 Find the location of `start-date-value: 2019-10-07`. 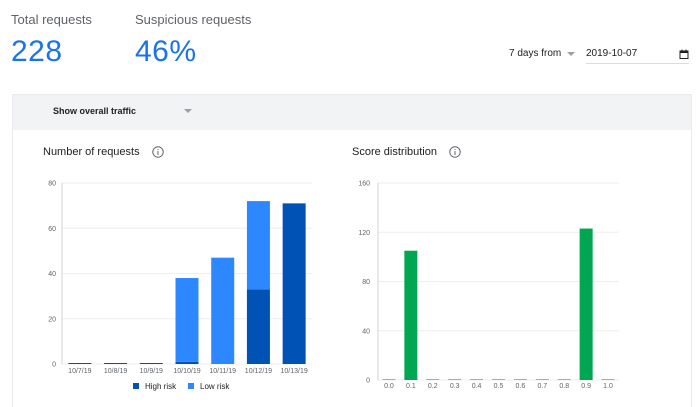

start-date-value: 2019-10-07 is located at coordinates (612, 53).